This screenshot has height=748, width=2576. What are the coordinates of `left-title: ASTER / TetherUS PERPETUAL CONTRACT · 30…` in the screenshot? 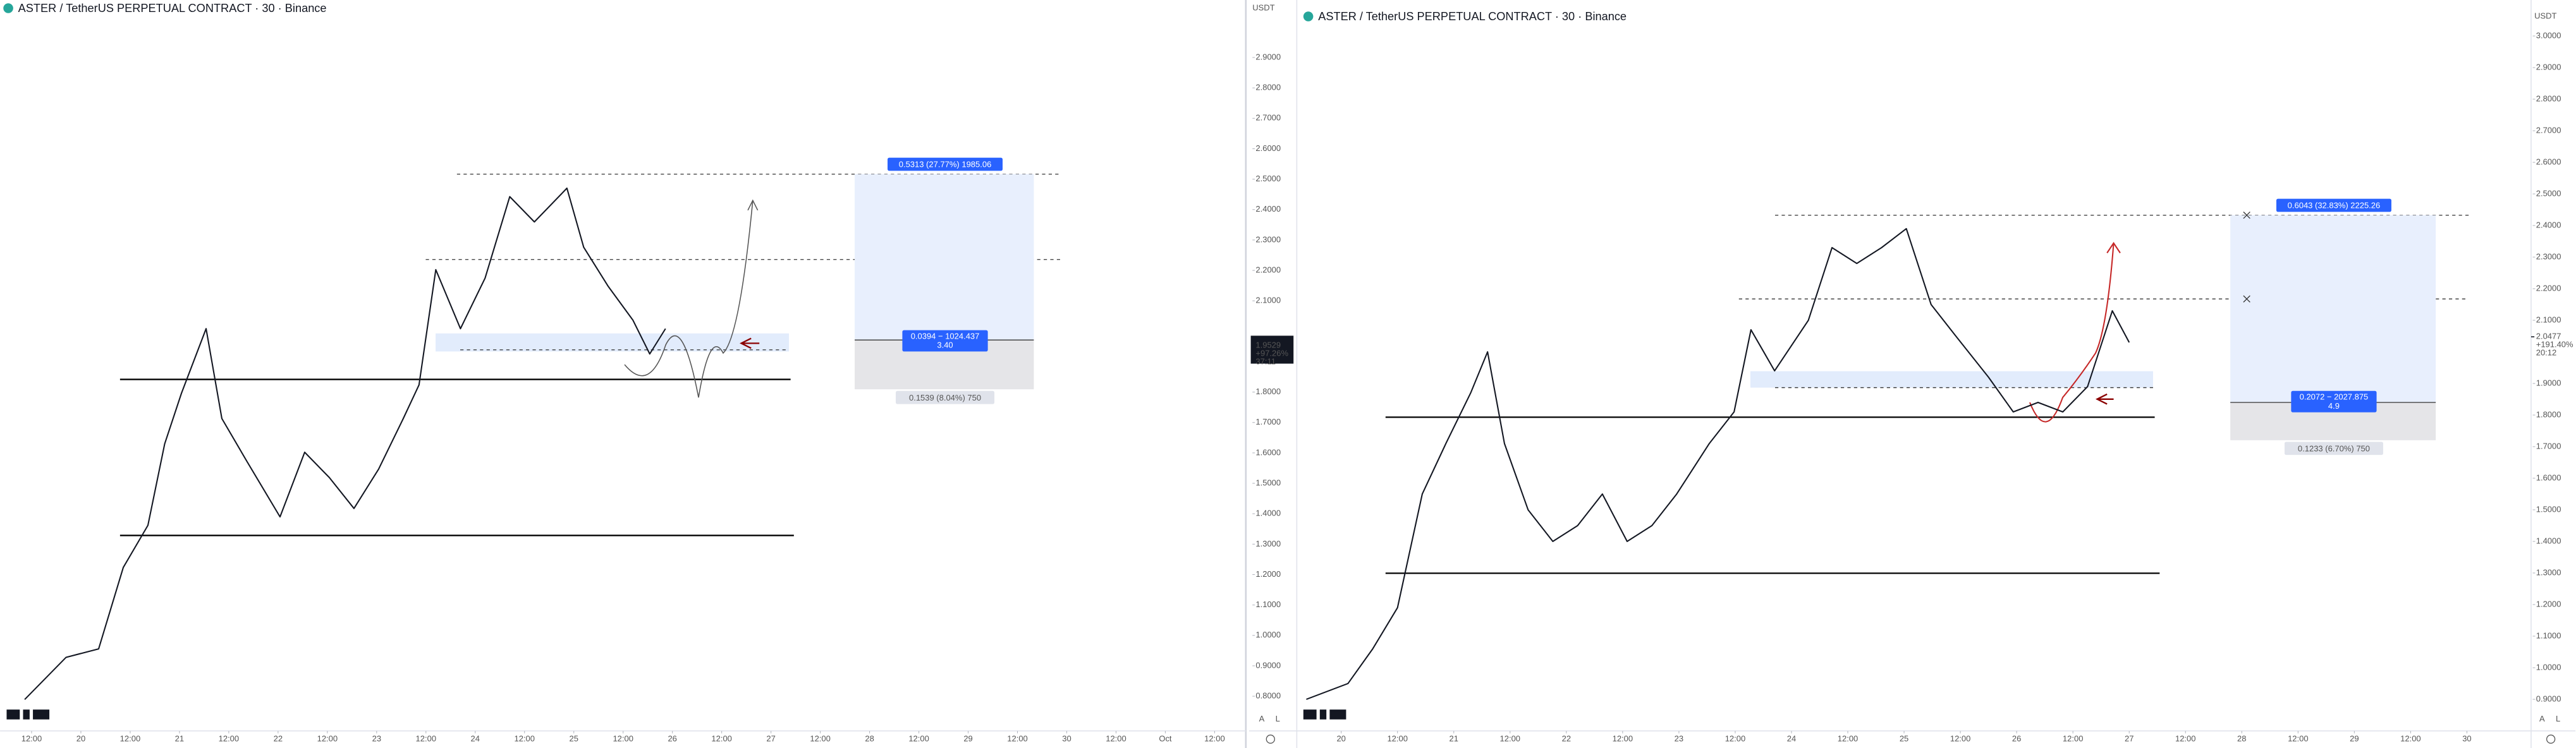 It's located at (172, 8).